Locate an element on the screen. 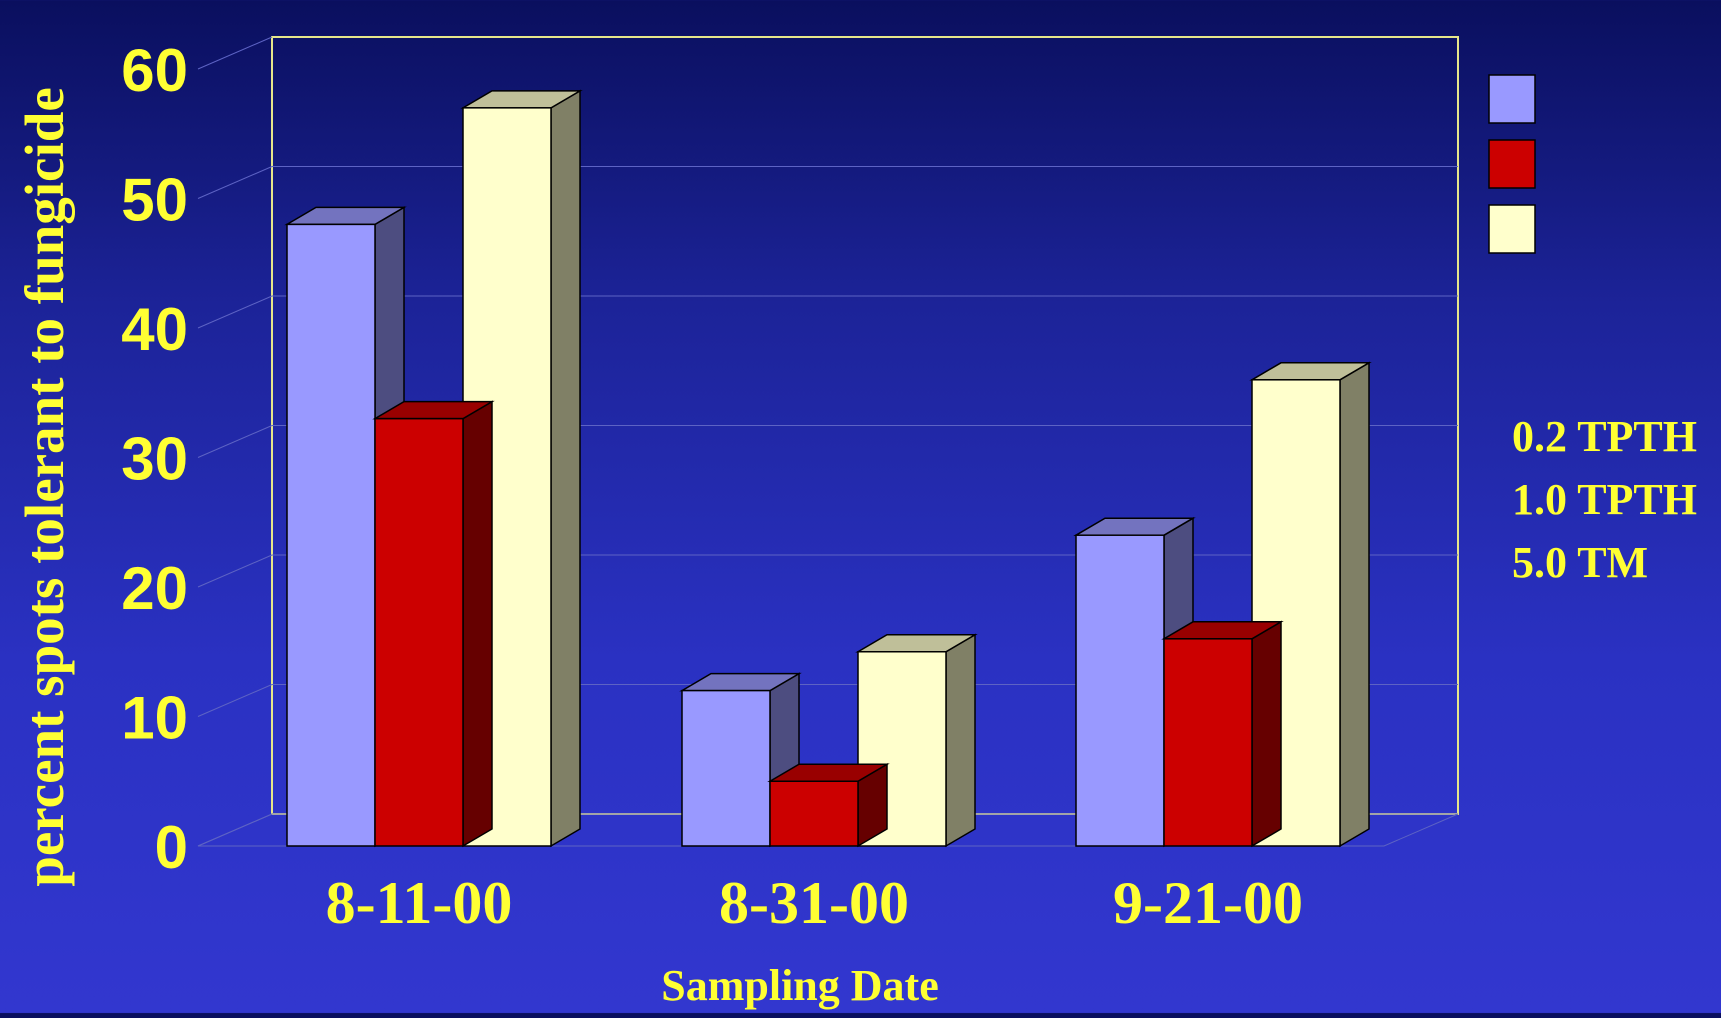 This screenshot has width=1721, height=1018. y-tick-label: 0 is located at coordinates (171, 847).